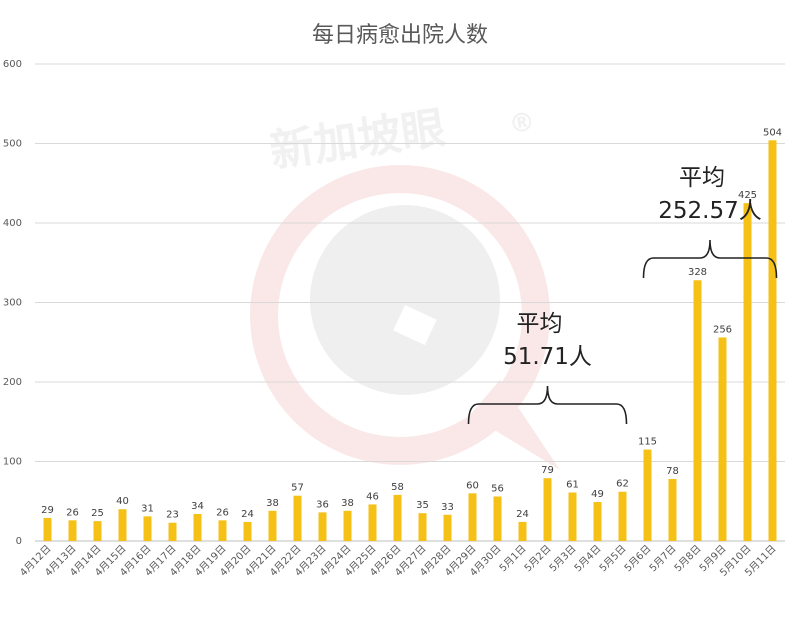  I want to click on x-tick-label: 5月6日, so click(638, 559).